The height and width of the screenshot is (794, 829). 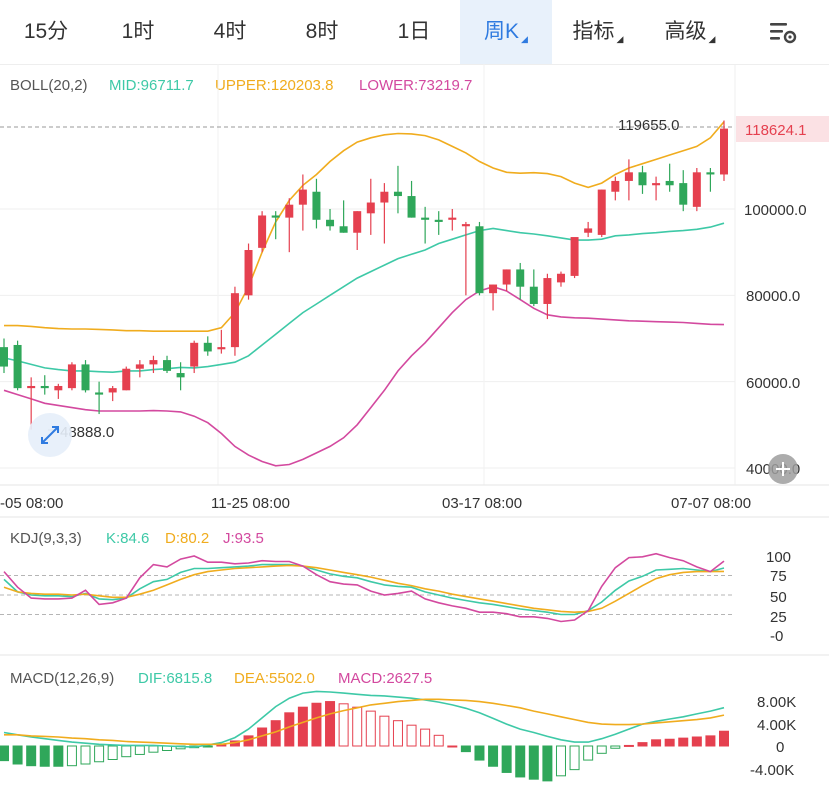 I want to click on kdj-title: KDJ(9,3,3), so click(x=46, y=538).